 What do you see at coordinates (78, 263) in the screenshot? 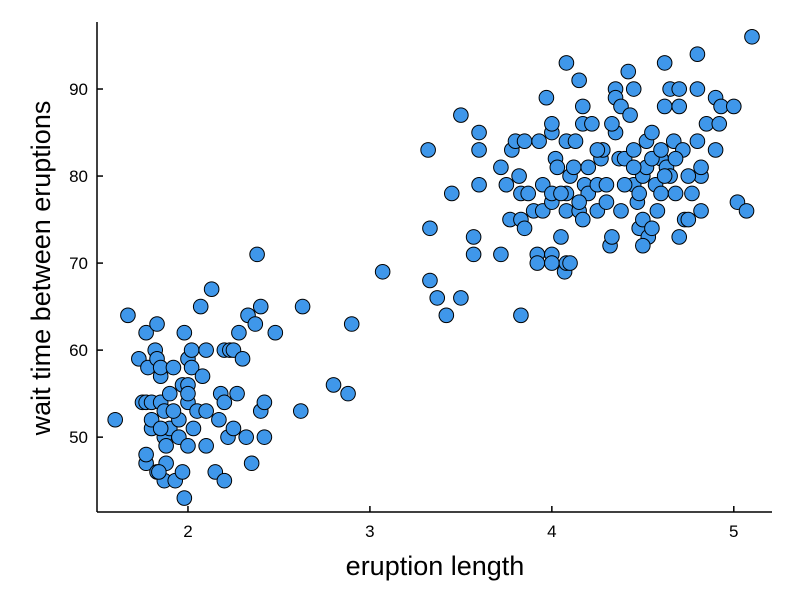
I see `y-tick-label: 70` at bounding box center [78, 263].